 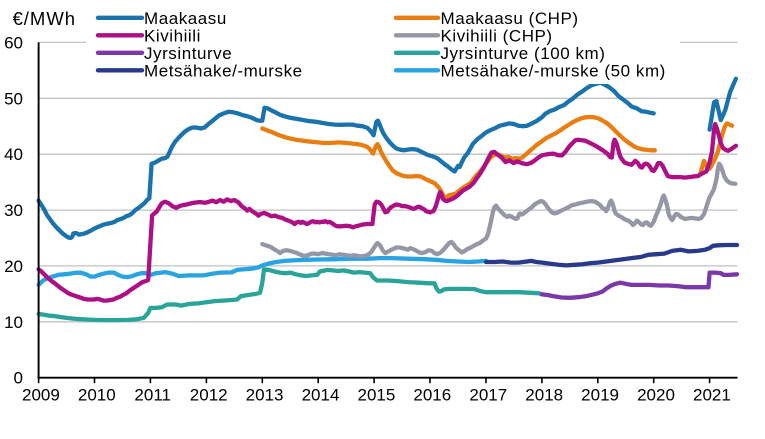 I want to click on svg-text: 2014, so click(x=321, y=394).